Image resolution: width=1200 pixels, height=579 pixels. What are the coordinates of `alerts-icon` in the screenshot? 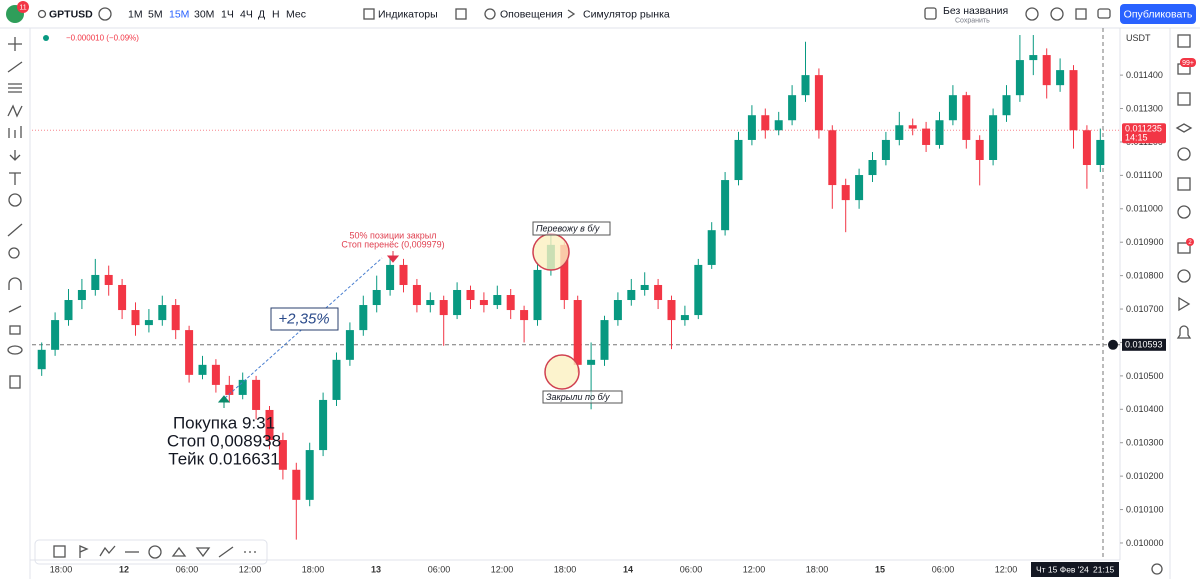 It's located at (490, 14).